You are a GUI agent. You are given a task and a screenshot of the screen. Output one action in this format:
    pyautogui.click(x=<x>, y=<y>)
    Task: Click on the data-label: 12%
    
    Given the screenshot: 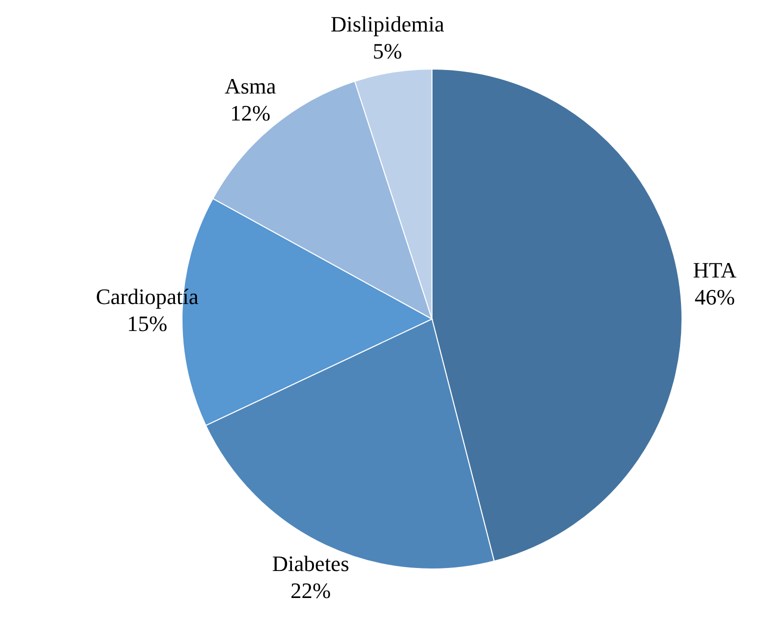 What is the action you would take?
    pyautogui.click(x=250, y=113)
    